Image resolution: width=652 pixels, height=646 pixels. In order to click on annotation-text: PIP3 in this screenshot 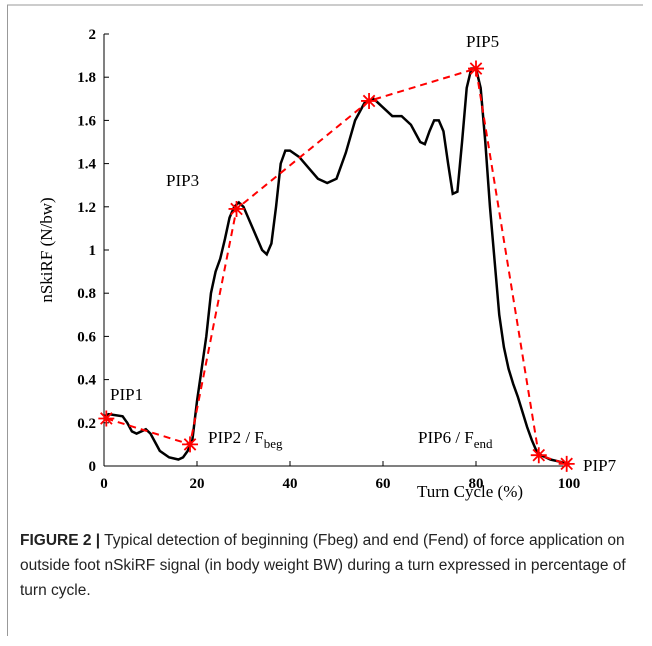, I will do `click(182, 180)`.